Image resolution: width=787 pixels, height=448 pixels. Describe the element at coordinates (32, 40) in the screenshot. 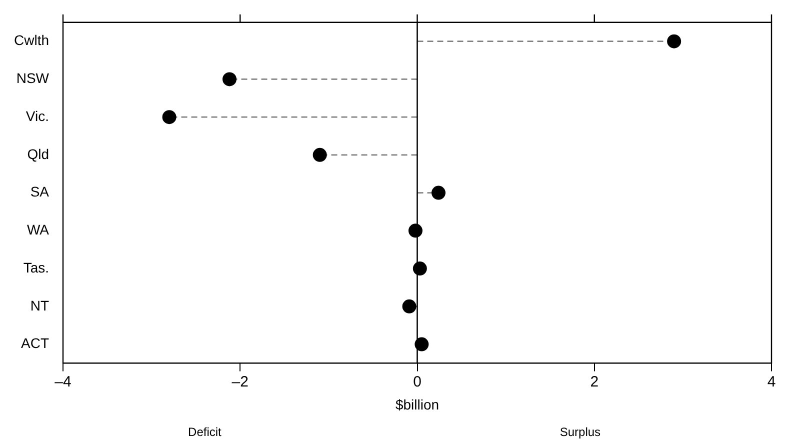

I see `y-tick-label: Cwlth` at that location.